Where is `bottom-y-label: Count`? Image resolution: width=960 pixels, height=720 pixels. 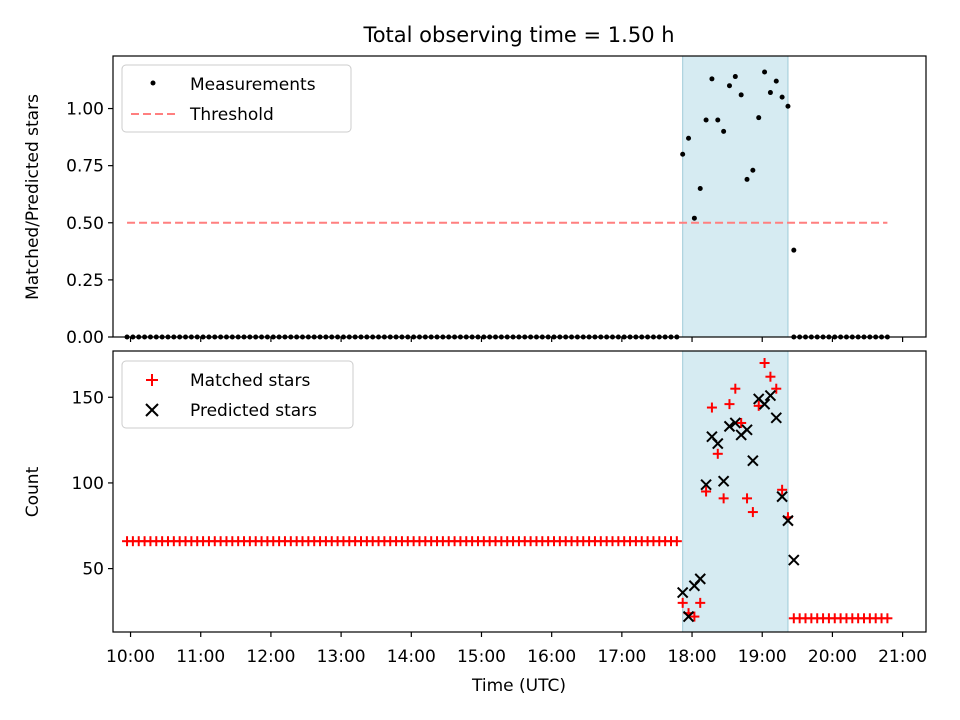
bottom-y-label: Count is located at coordinates (33, 491).